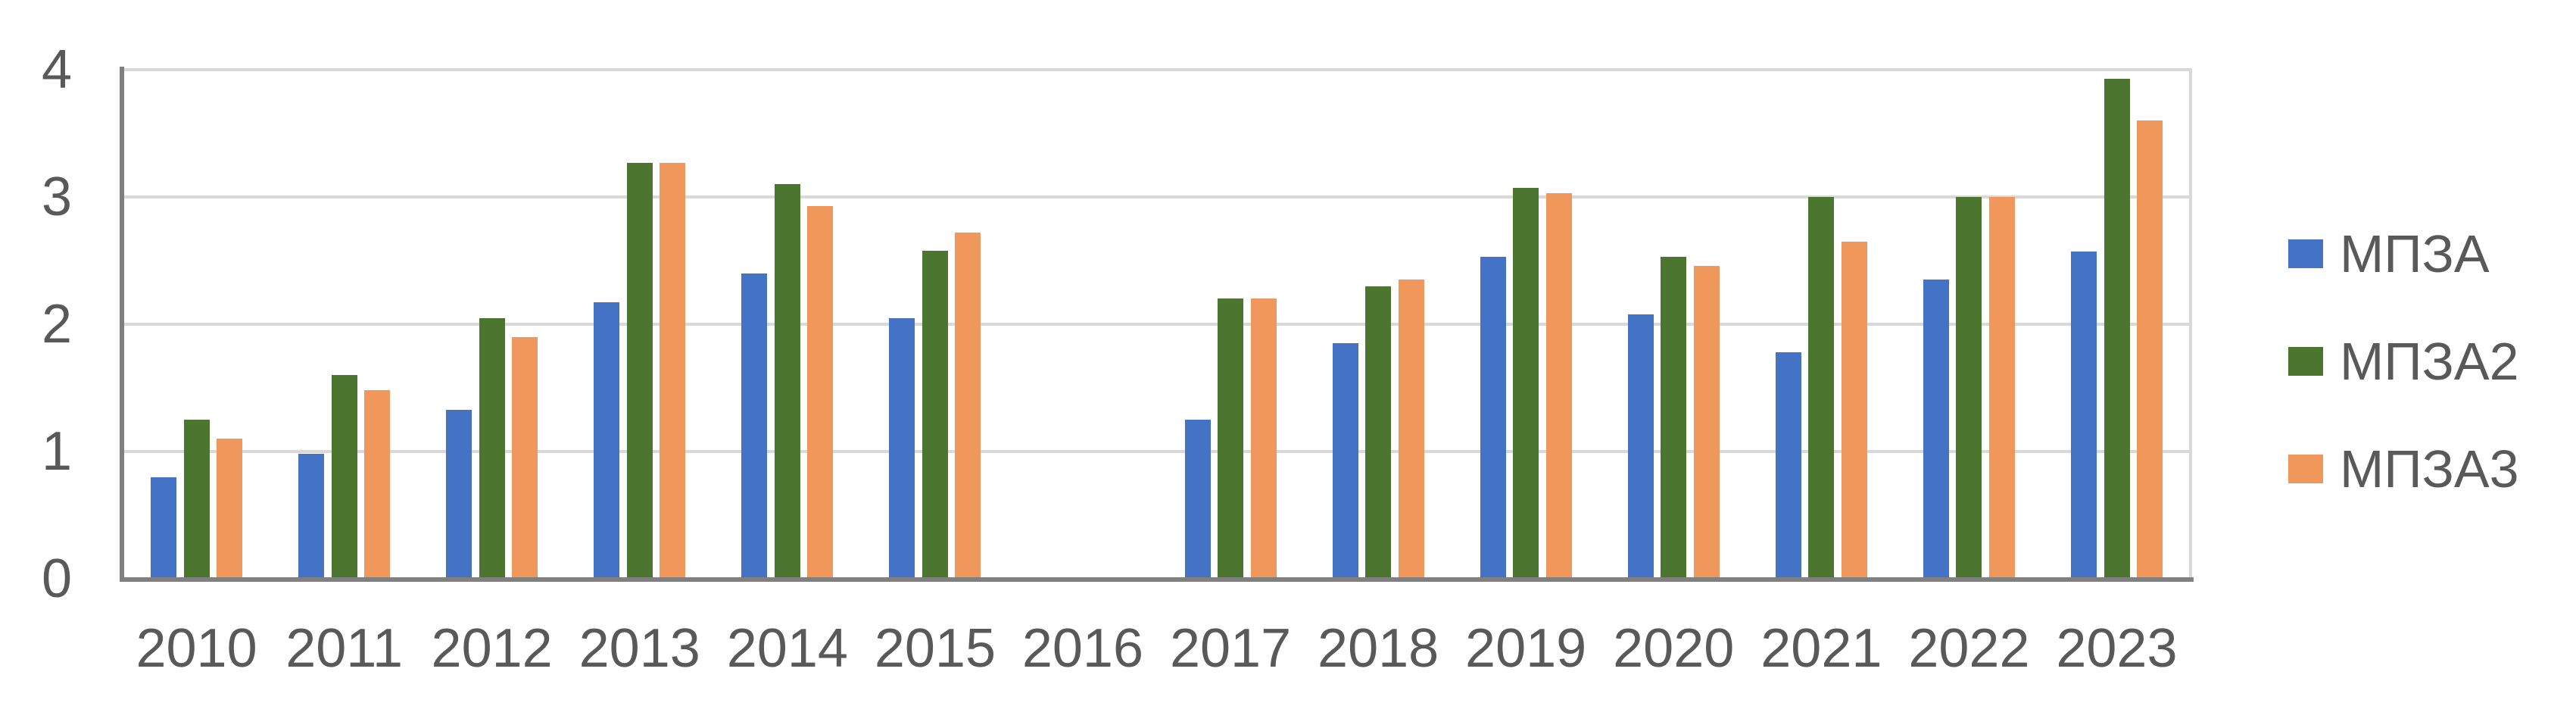 Image resolution: width=2576 pixels, height=725 pixels. Describe the element at coordinates (2190, 323) in the screenshot. I see `plot-right-border` at that location.